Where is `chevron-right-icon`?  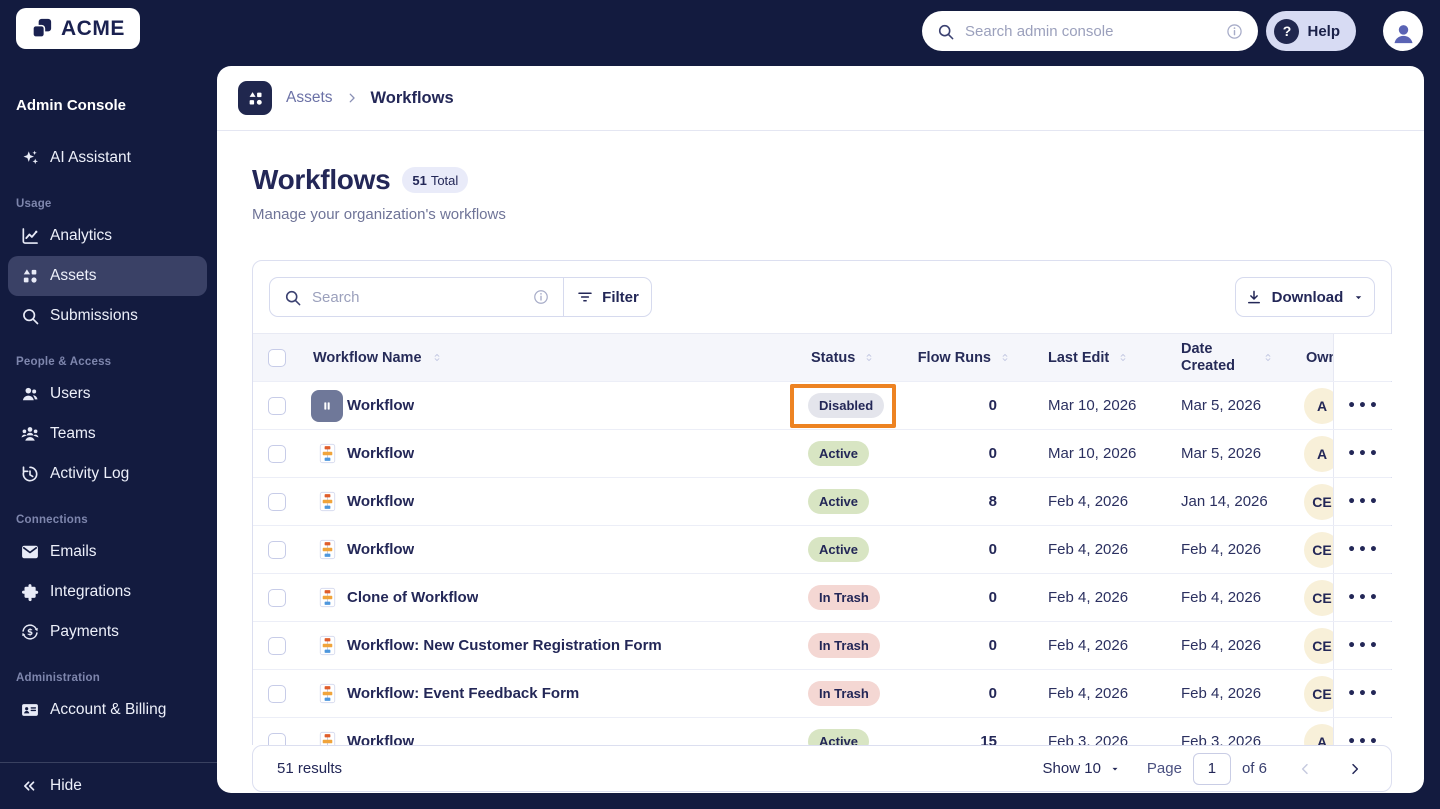
chevron-right-icon is located at coordinates (1355, 769).